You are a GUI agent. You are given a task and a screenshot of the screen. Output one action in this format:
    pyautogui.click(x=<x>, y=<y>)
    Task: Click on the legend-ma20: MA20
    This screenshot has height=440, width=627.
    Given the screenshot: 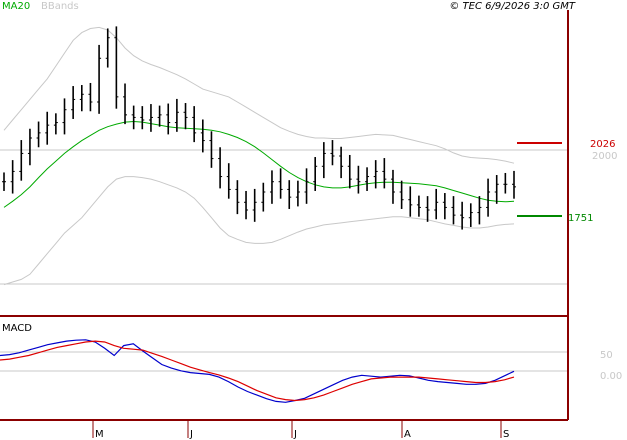 What is the action you would take?
    pyautogui.click(x=16, y=6)
    